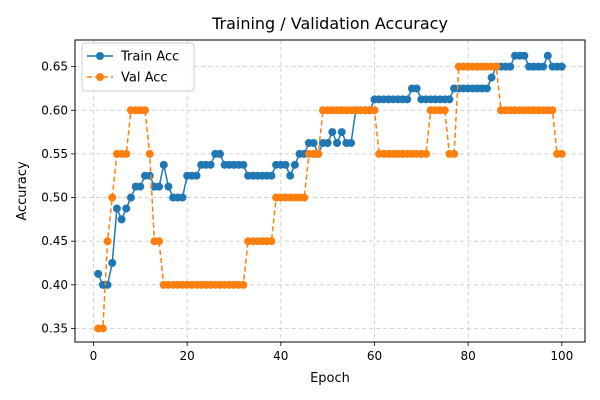 The image size is (600, 400). What do you see at coordinates (54, 328) in the screenshot?
I see `y-tick-label: 0.35` at bounding box center [54, 328].